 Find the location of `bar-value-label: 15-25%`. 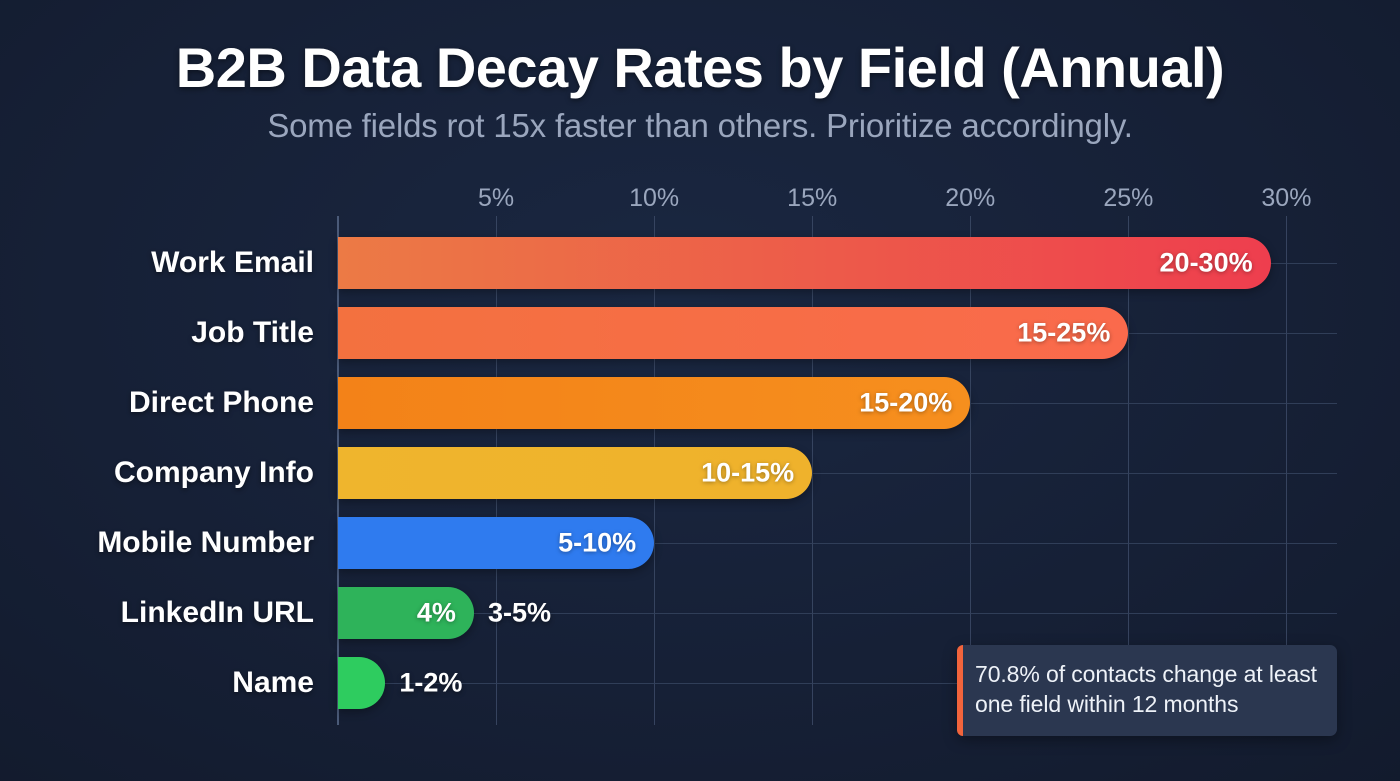

bar-value-label: 15-25% is located at coordinates (1064, 332).